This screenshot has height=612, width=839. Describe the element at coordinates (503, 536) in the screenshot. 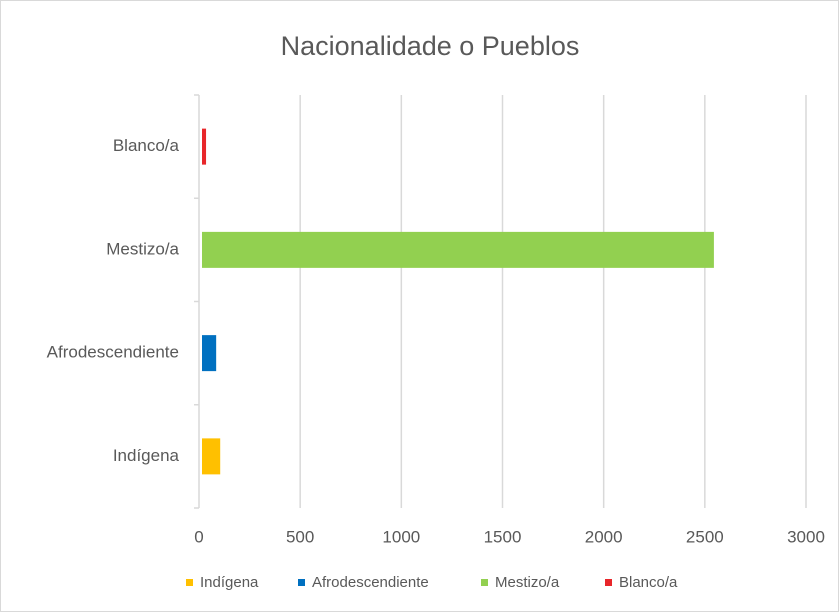

I see `x-tick-label: 1500` at that location.